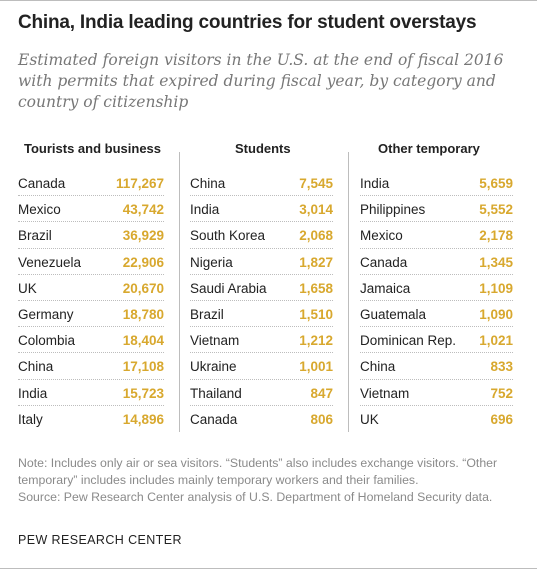 This screenshot has width=537, height=571. What do you see at coordinates (93, 148) in the screenshot?
I see `column-header: Tourists and business` at bounding box center [93, 148].